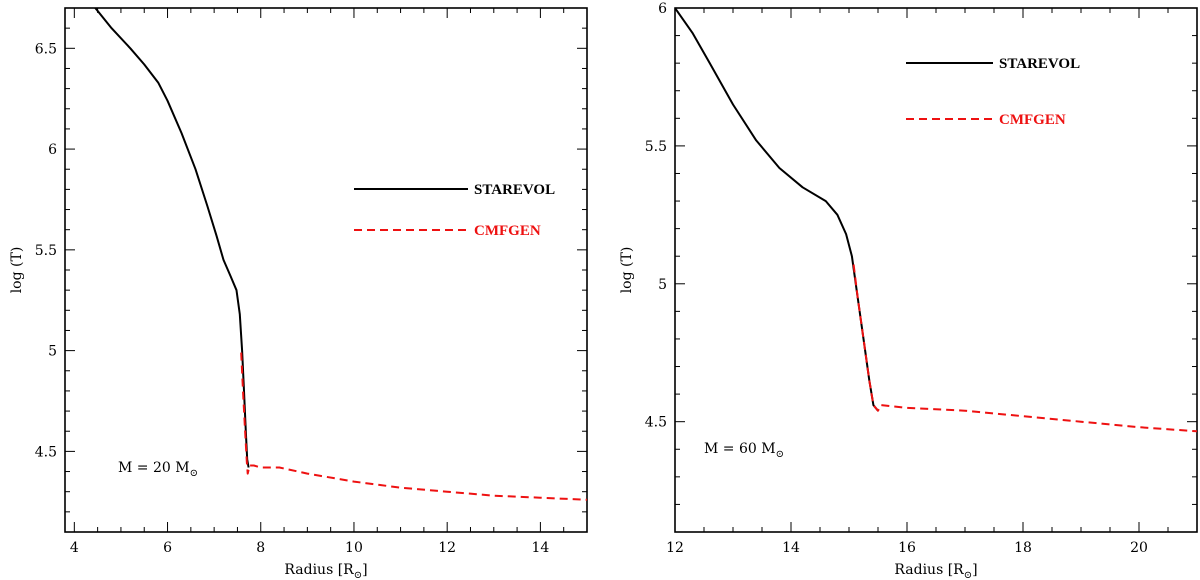 This screenshot has width=1200, height=580. What do you see at coordinates (354, 548) in the screenshot?
I see `x-tick-label: 10` at bounding box center [354, 548].